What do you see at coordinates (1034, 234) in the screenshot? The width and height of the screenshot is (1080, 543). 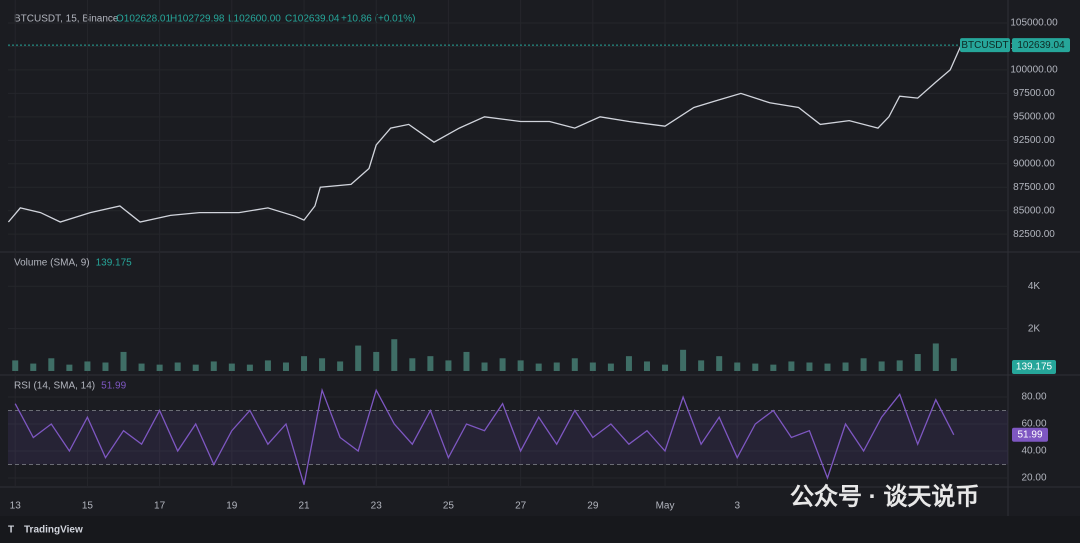 I see `y-tick-label: 82500.00` at bounding box center [1034, 234].